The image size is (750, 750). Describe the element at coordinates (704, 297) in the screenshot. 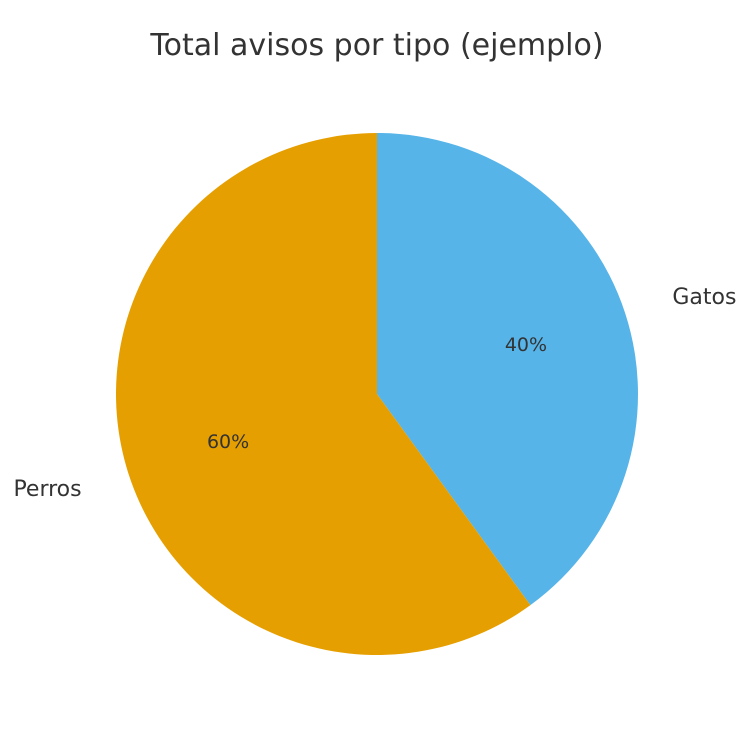

I see `slice-label-gatos: Gatos` at that location.